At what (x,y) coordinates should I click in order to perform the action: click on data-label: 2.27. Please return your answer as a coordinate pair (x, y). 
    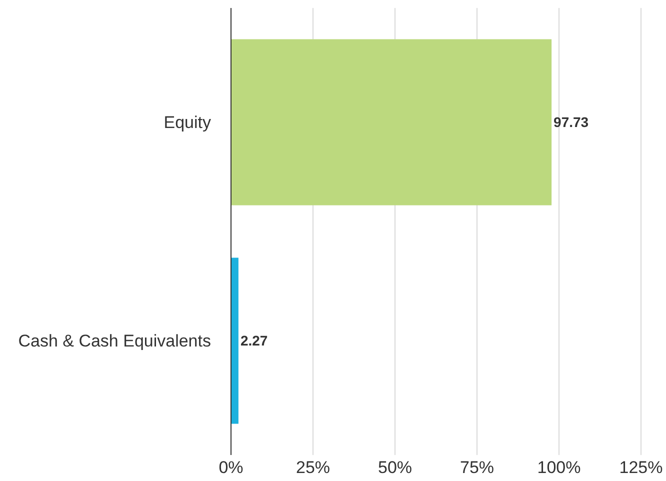
    Looking at the image, I should click on (254, 340).